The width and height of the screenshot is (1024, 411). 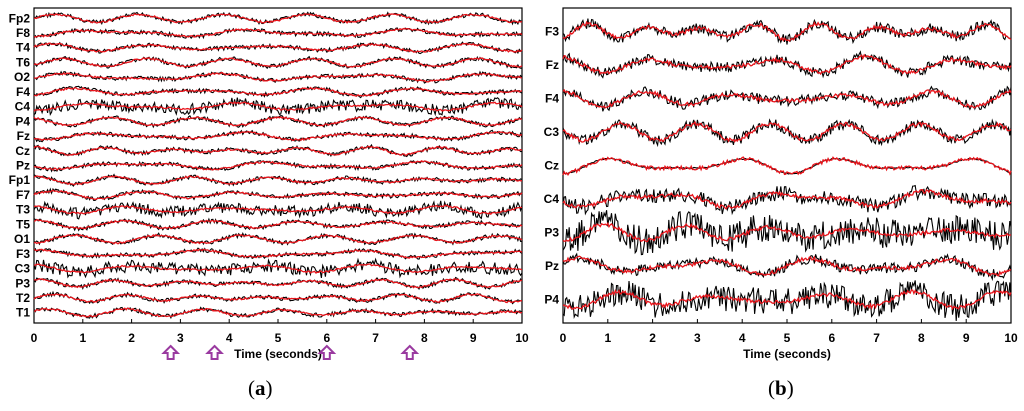 I want to click on raw-trace-Pz, so click(x=787, y=267).